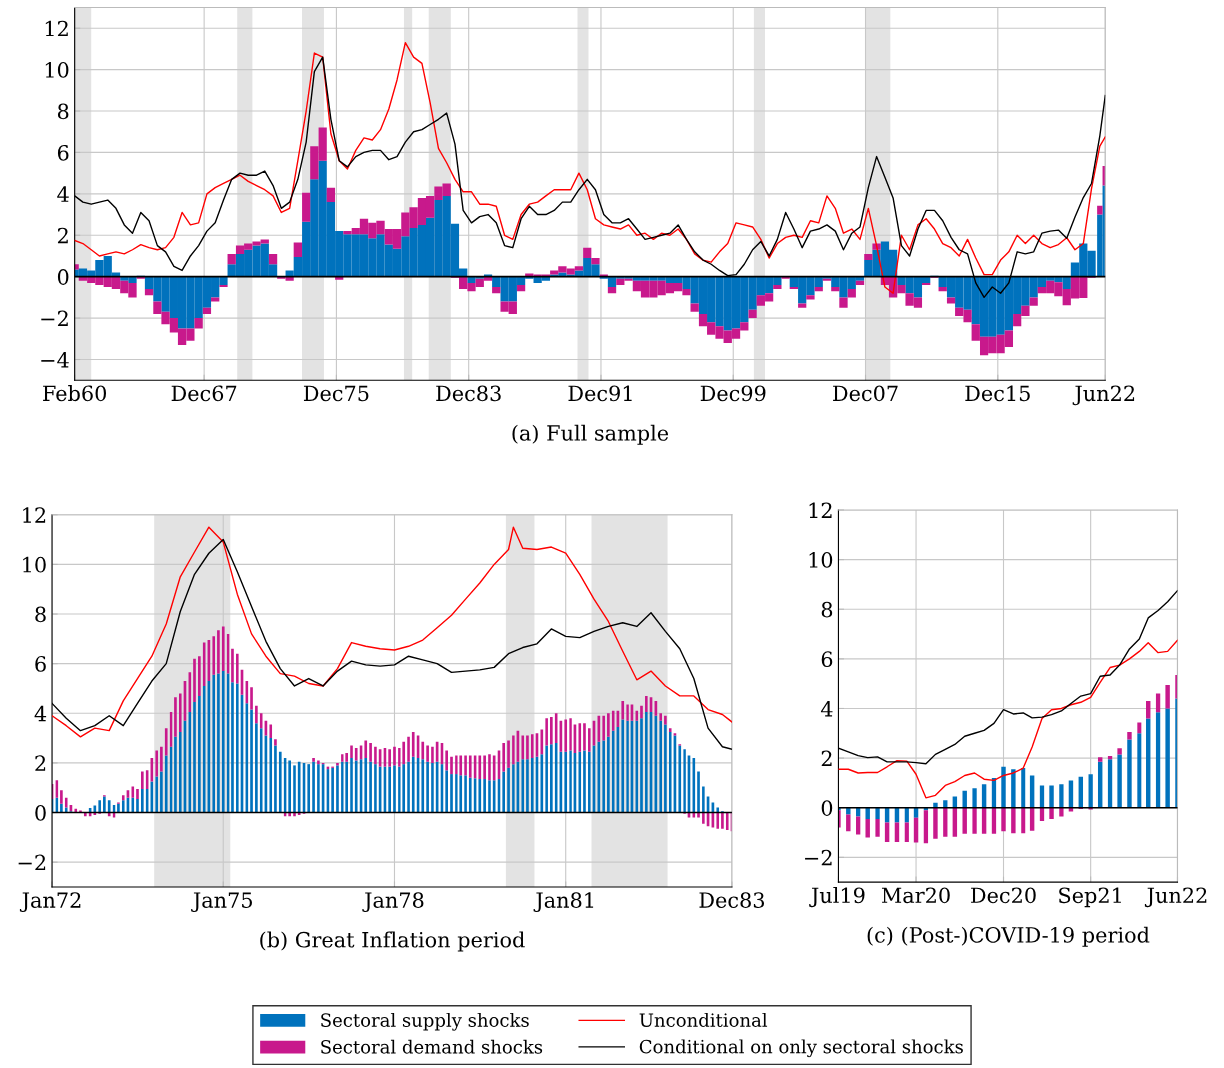 Image resolution: width=1224 pixels, height=1068 pixels. I want to click on x-tick-label: Dec07, so click(865, 393).